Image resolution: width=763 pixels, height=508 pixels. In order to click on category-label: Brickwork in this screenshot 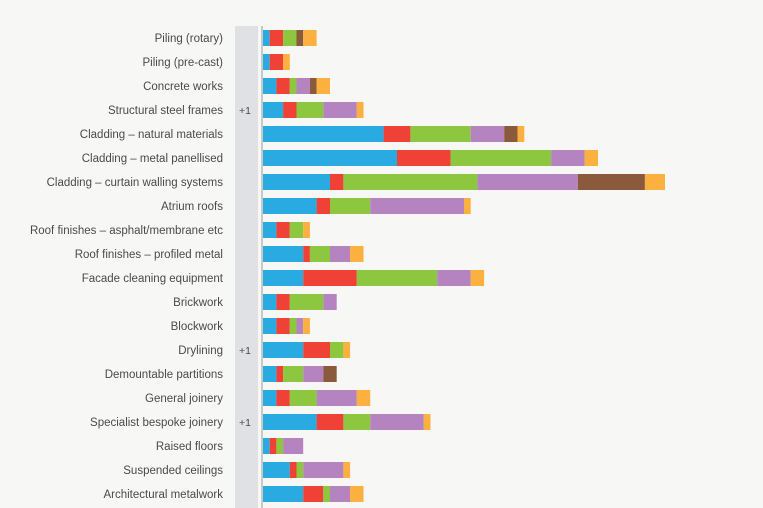, I will do `click(198, 303)`.